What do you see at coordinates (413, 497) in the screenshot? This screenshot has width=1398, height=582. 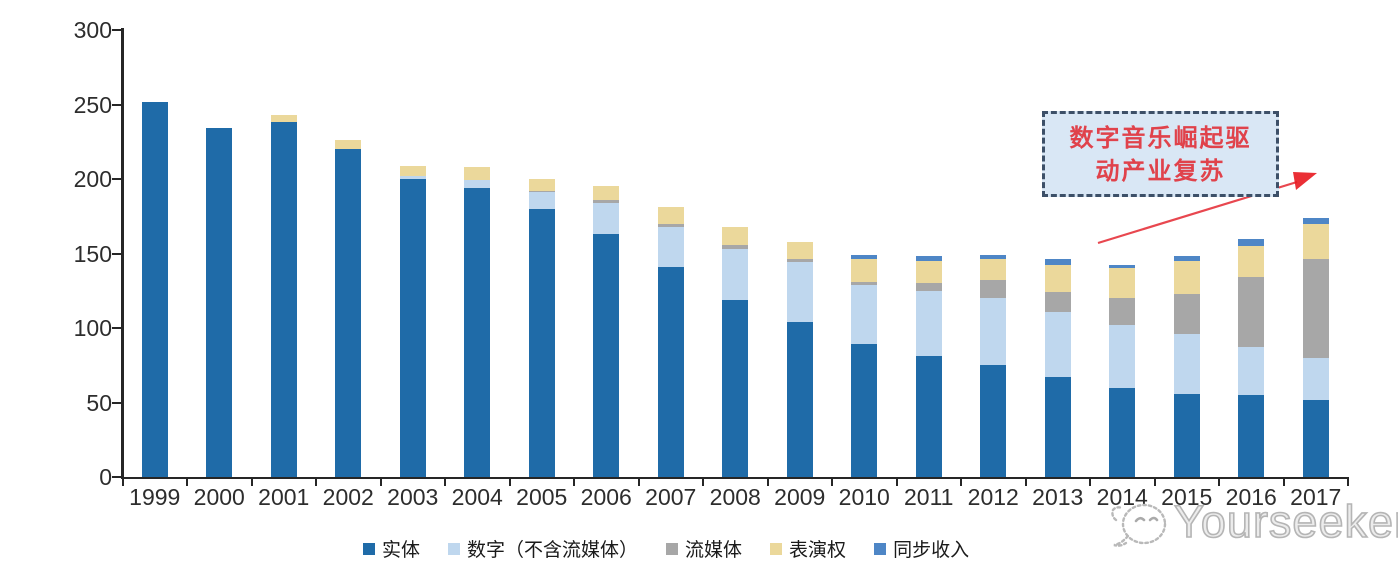 I see `x-axis-label: 2003` at bounding box center [413, 497].